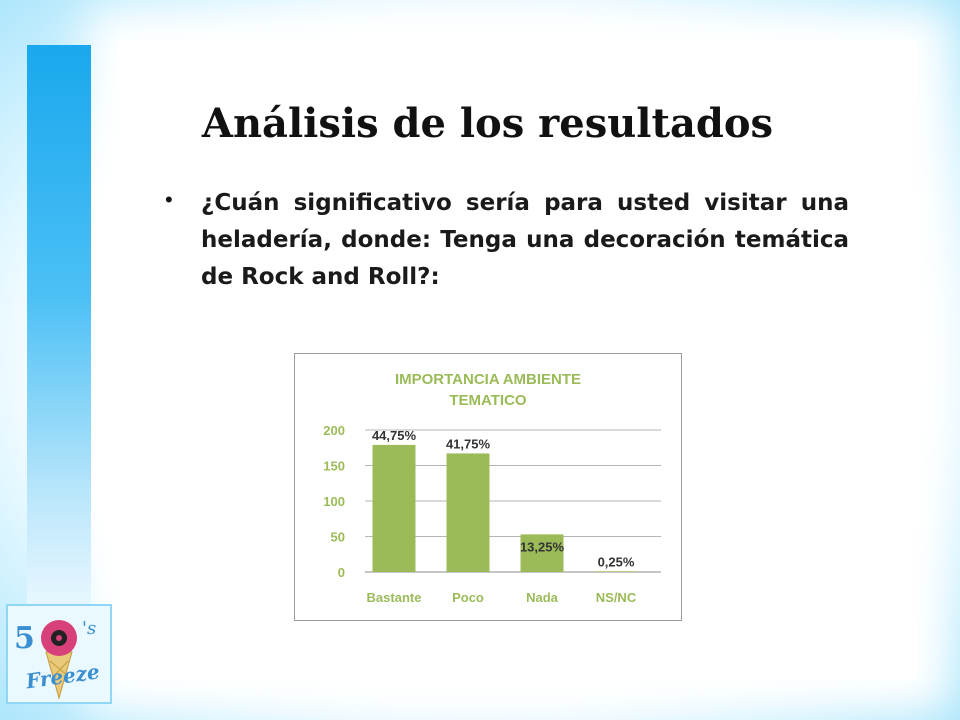  Describe the element at coordinates (487, 123) in the screenshot. I see `slide-title: Análisis de los resultados` at that location.